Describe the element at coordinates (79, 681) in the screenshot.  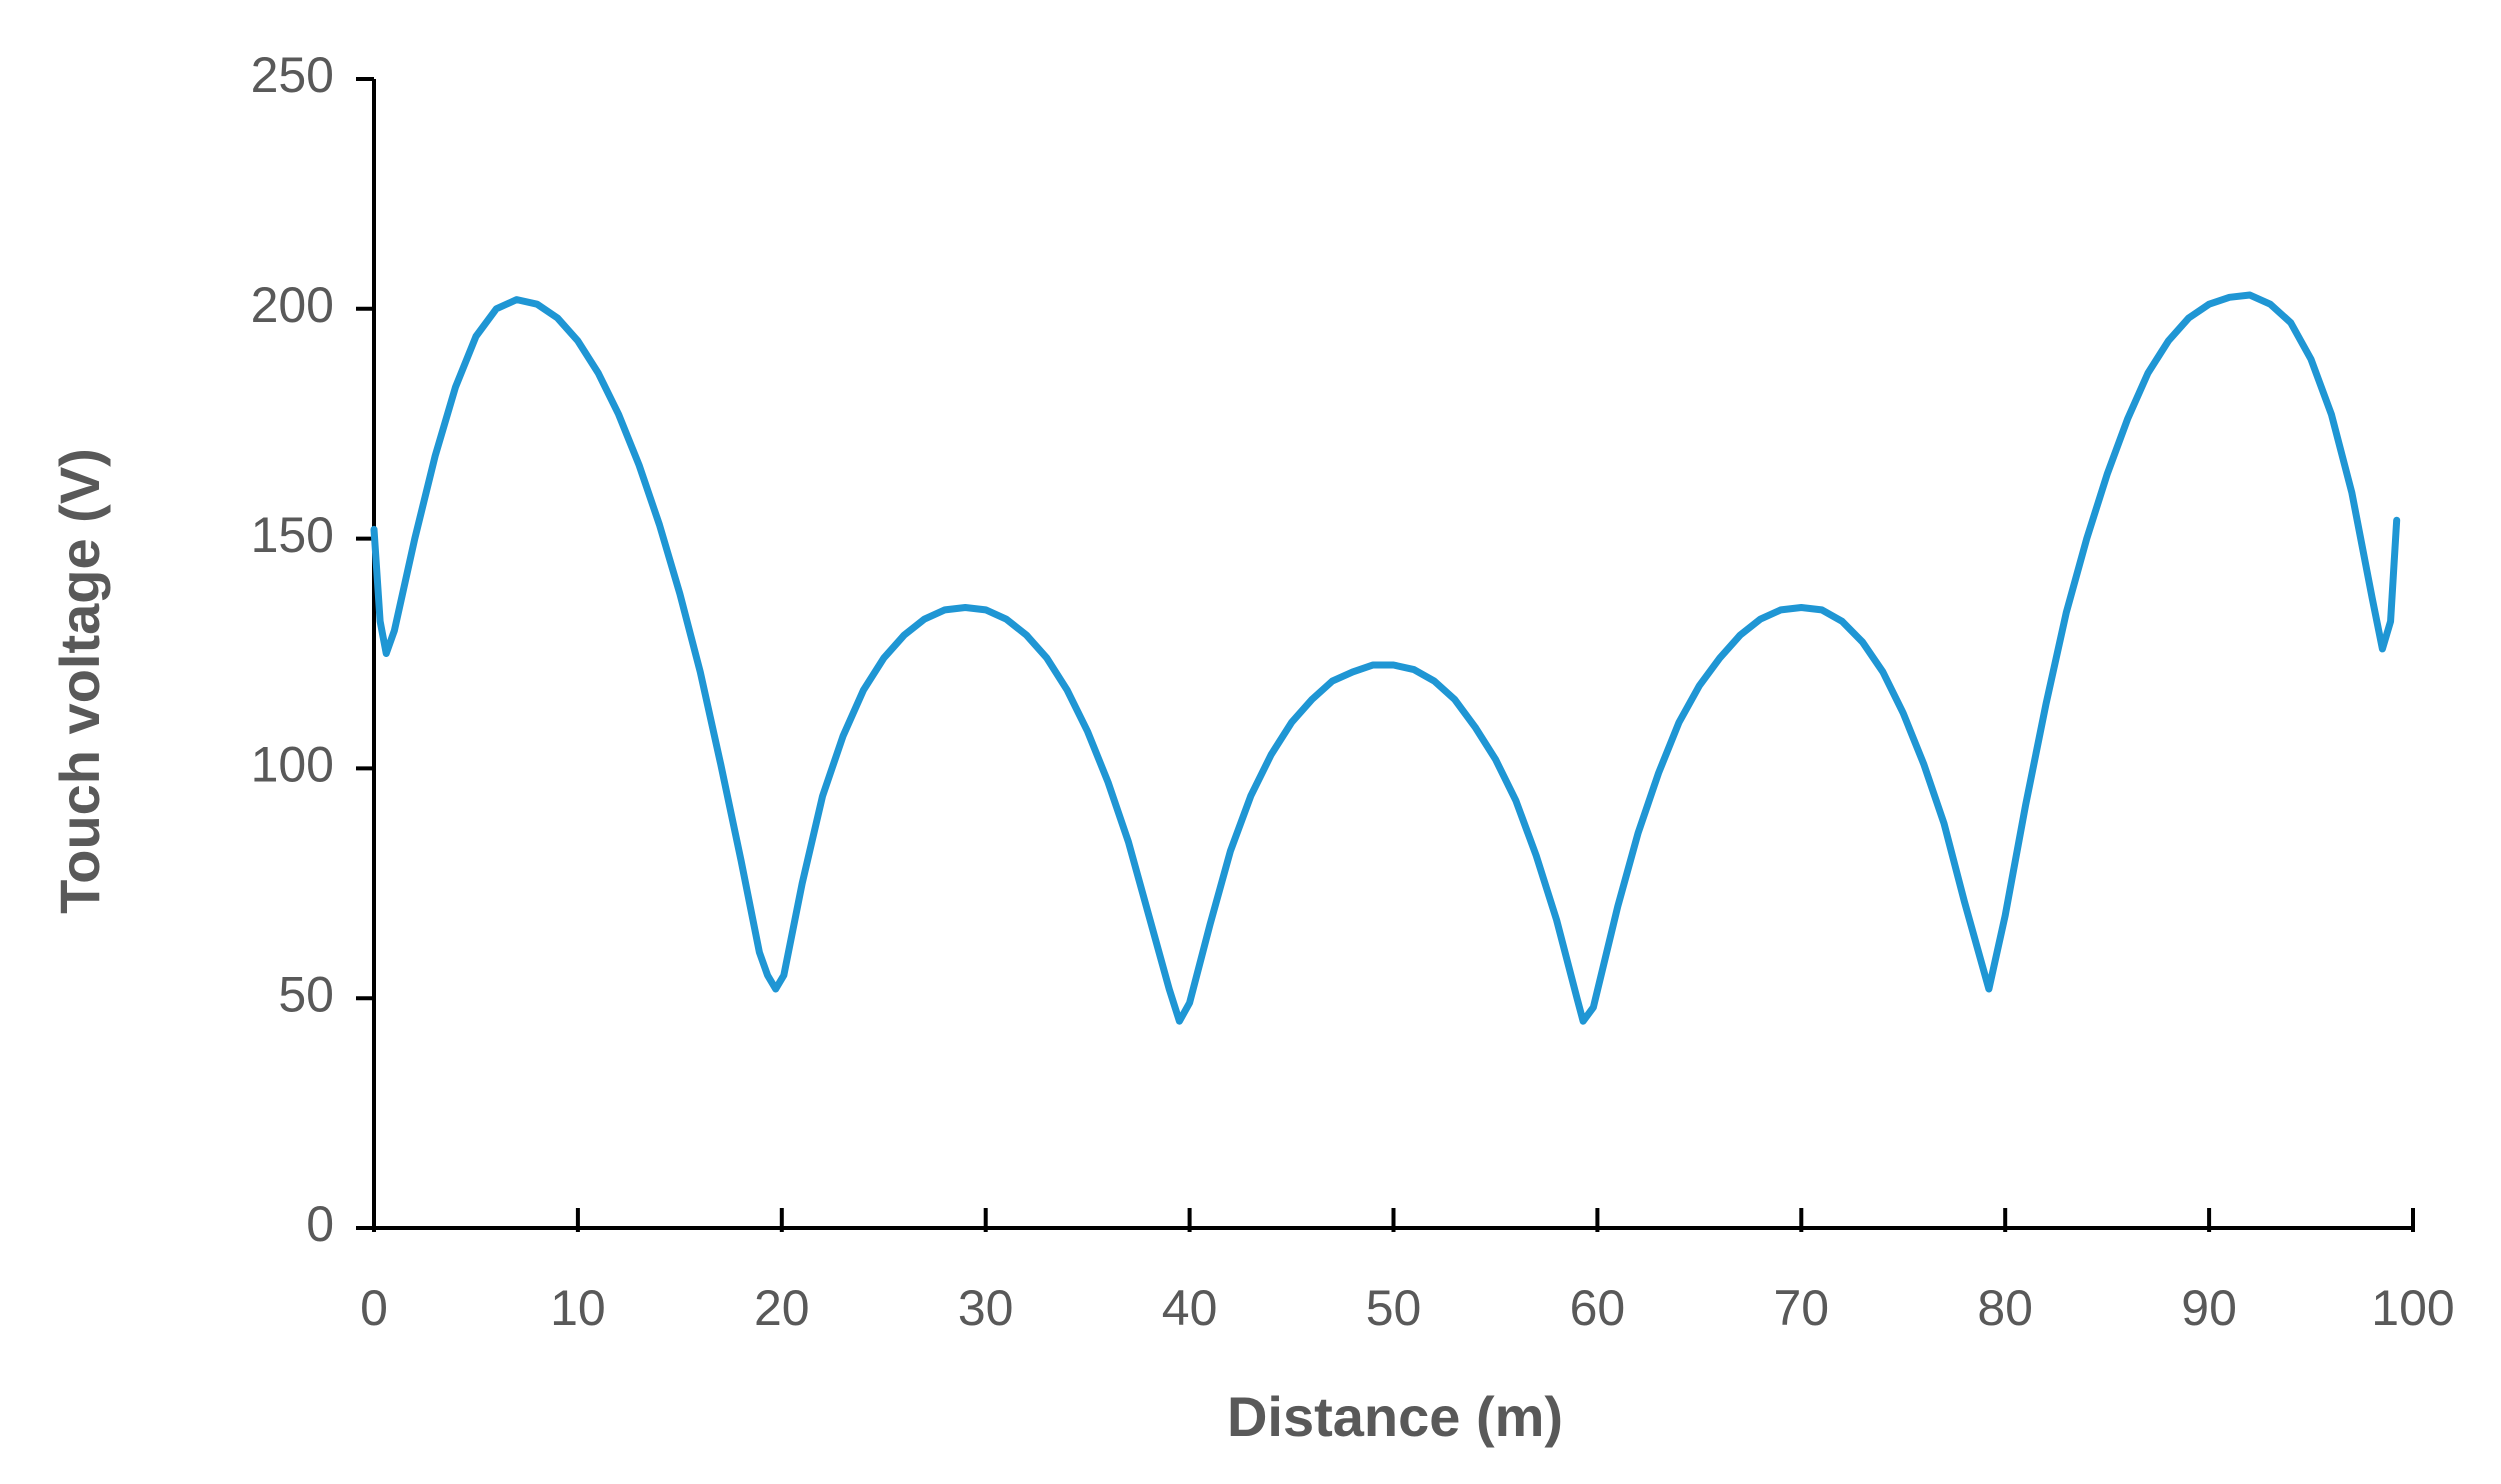
I see `y-axis-title: Touch voltage (V)` at that location.